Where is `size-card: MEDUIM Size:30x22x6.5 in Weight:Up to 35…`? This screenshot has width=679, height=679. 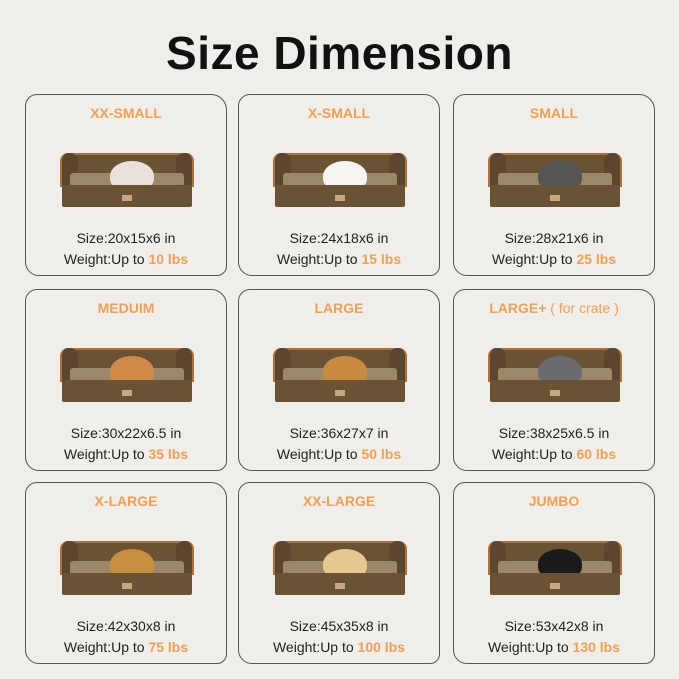 size-card: MEDUIM Size:30x22x6.5 in Weight:Up to 35… is located at coordinates (126, 380).